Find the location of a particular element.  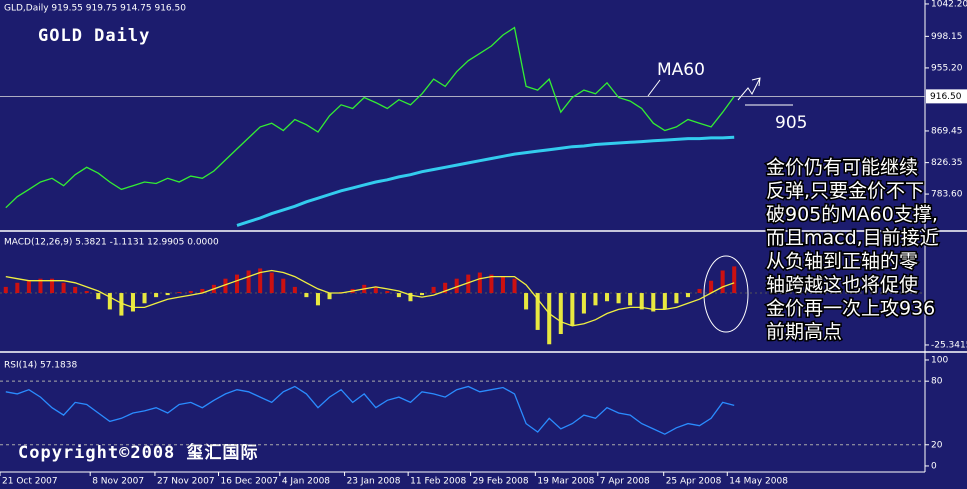

annotation: 905 is located at coordinates (791, 123).